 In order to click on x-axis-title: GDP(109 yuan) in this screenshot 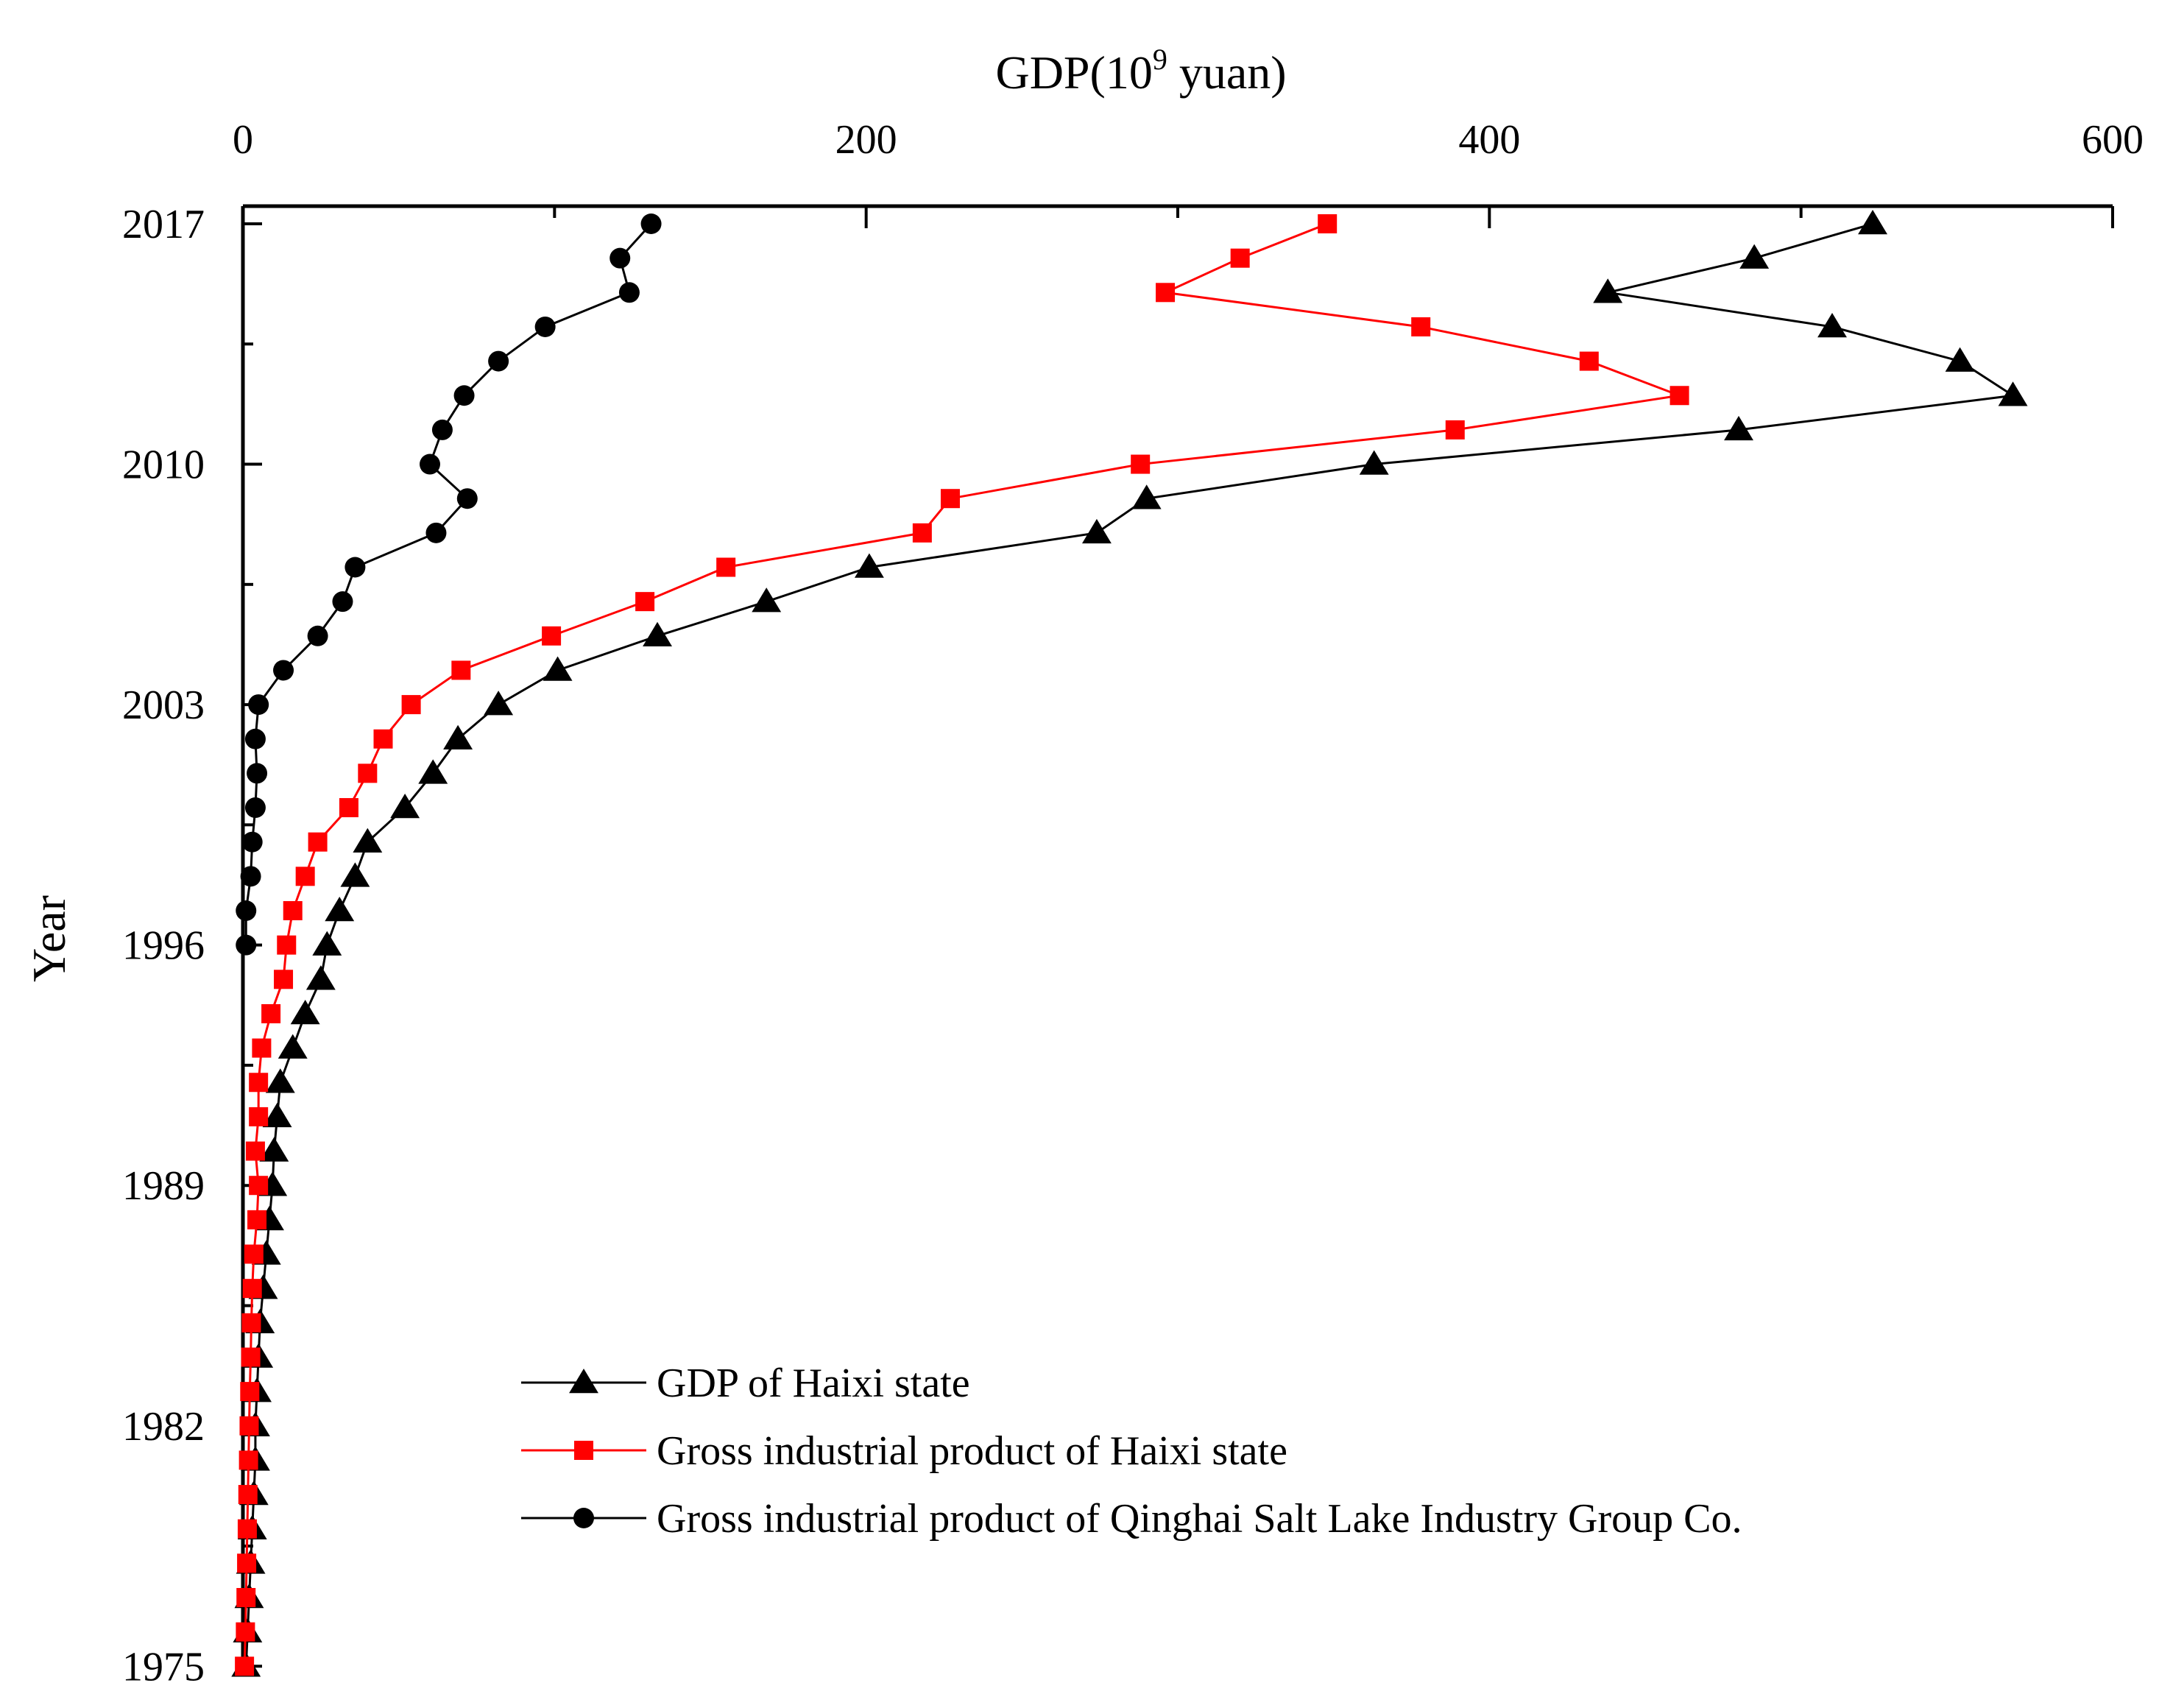, I will do `click(1140, 71)`.